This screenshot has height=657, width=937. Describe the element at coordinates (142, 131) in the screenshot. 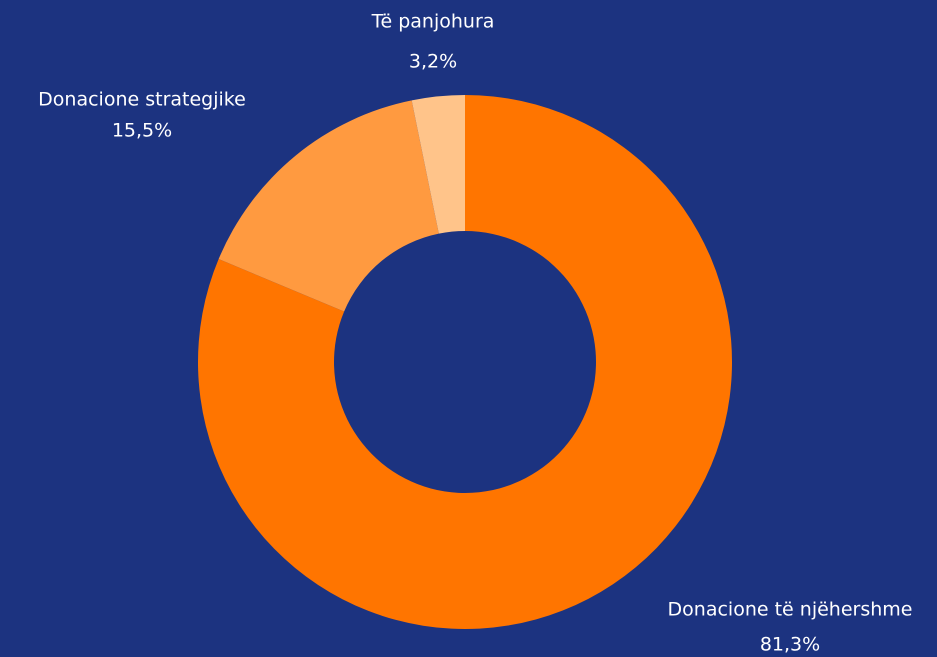

I see `slice-value-label: 15,5%` at that location.